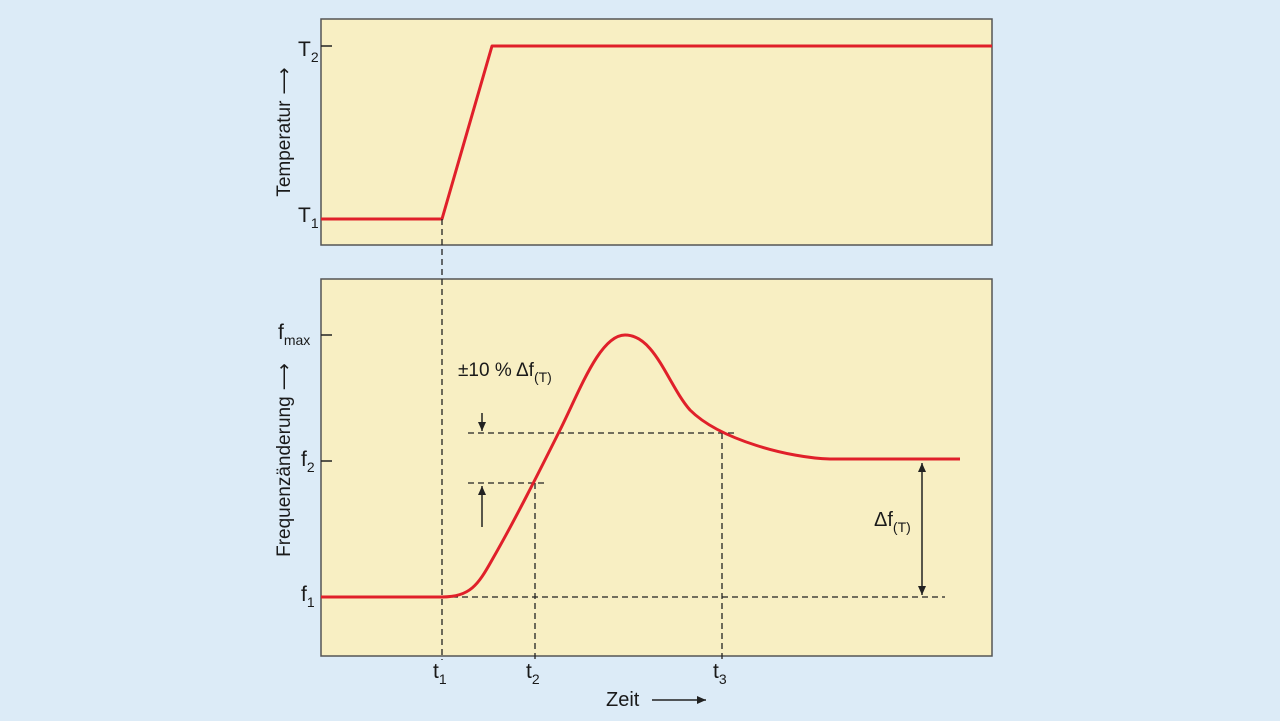 This screenshot has height=721, width=1280. What do you see at coordinates (284, 460) in the screenshot?
I see `frequency-axis-label: Frequenzänderung⟶` at bounding box center [284, 460].